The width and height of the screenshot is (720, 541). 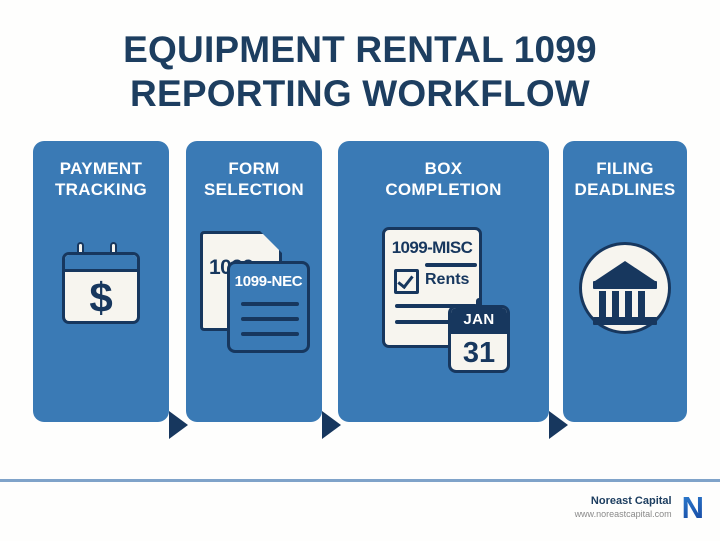 What do you see at coordinates (479, 303) in the screenshot?
I see `calendar-ring-icon` at bounding box center [479, 303].